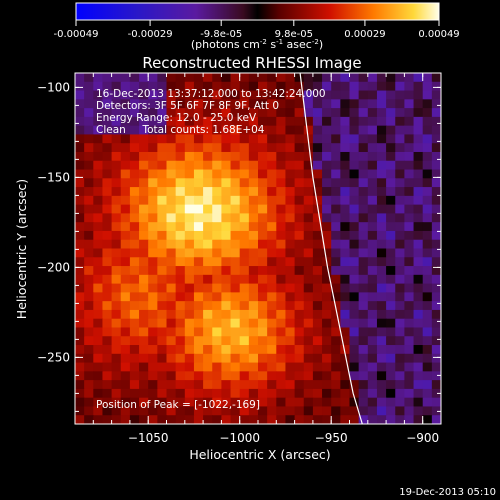 This screenshot has width=500, height=500. I want to click on y-tick-label: −250, so click(53, 357).